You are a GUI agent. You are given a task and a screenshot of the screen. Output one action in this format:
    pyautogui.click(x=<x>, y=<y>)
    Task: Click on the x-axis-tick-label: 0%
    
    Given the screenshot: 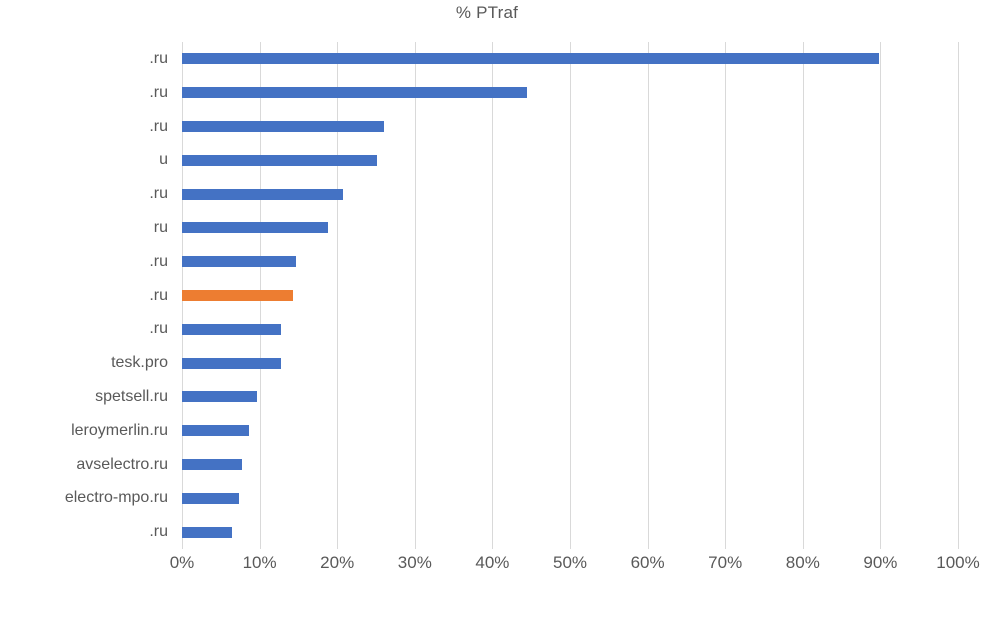 What is the action you would take?
    pyautogui.click(x=182, y=562)
    